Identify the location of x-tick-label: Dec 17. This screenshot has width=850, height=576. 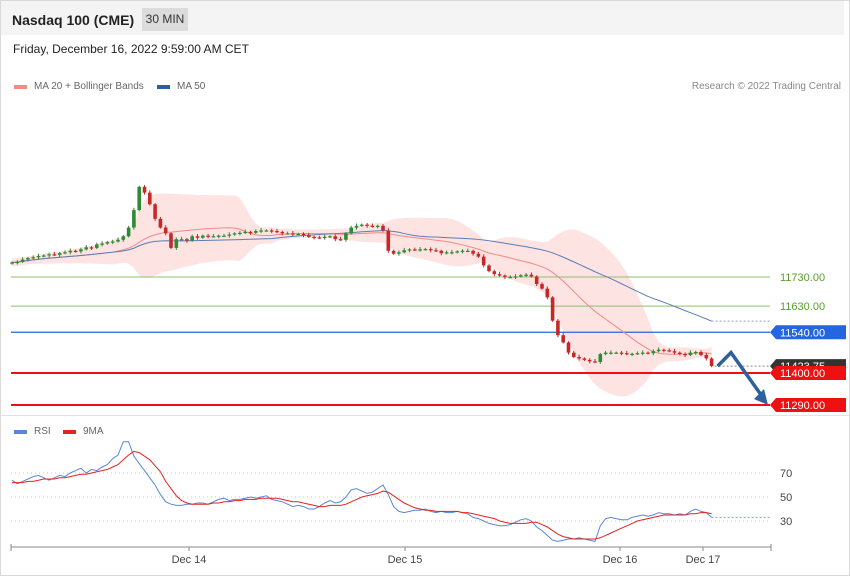
(703, 560).